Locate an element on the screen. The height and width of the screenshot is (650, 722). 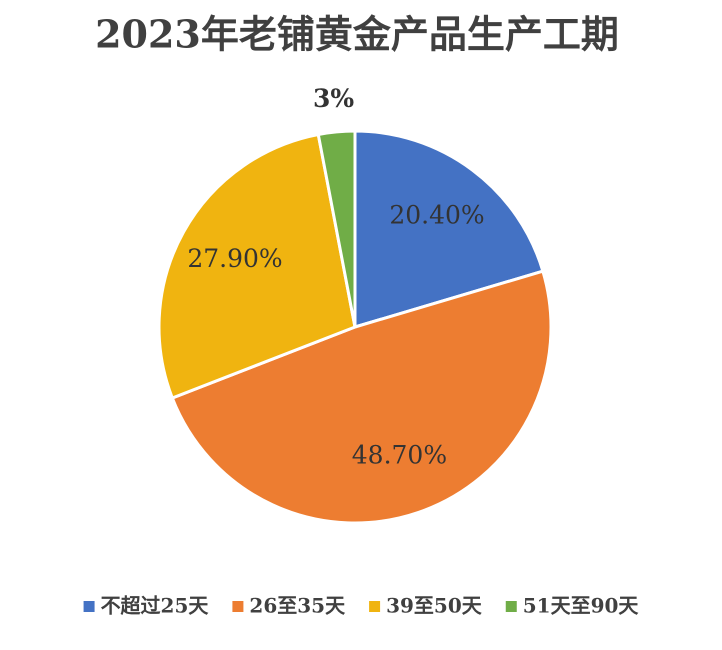
legend-label: 26至35天 is located at coordinates (297, 606).